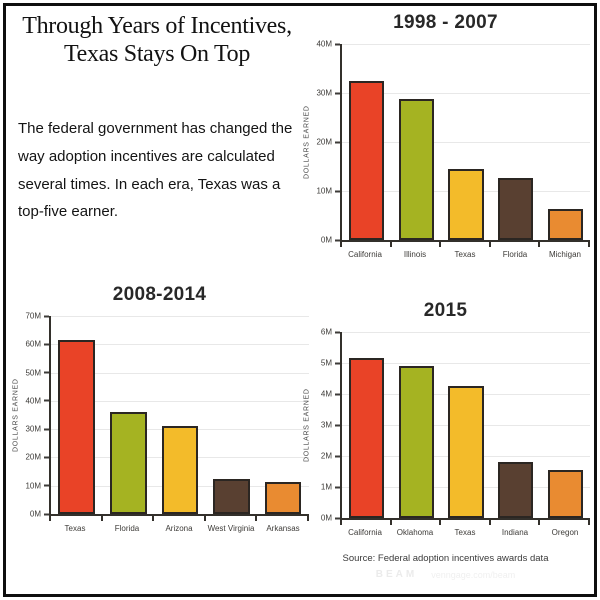 This screenshot has height=600, width=600. What do you see at coordinates (326, 487) in the screenshot?
I see `y-tick-value: 1M` at bounding box center [326, 487].